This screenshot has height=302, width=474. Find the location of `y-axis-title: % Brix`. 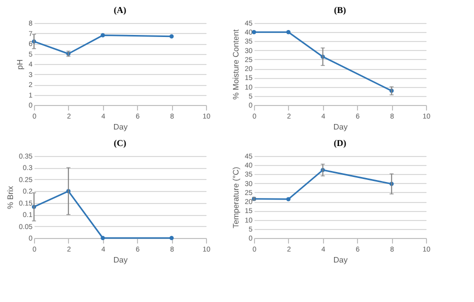

y-axis-title: % Brix is located at coordinates (10, 198).